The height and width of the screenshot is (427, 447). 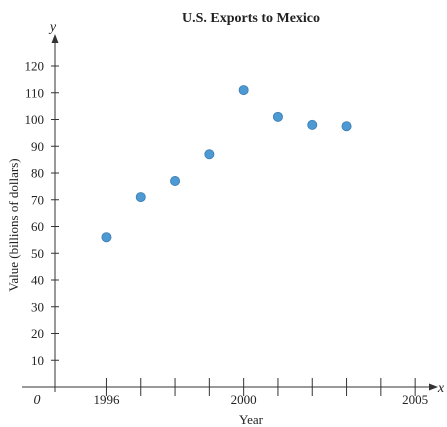 What do you see at coordinates (37, 280) in the screenshot?
I see `y-tick-label: 40` at bounding box center [37, 280].